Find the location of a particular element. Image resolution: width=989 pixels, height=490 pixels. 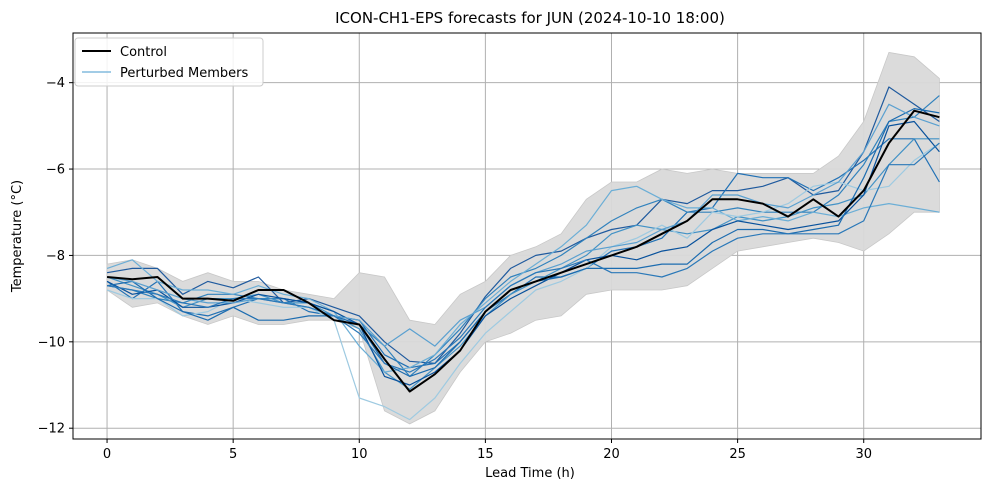

y-axis-label: Temperature (°C) is located at coordinates (17, 236).